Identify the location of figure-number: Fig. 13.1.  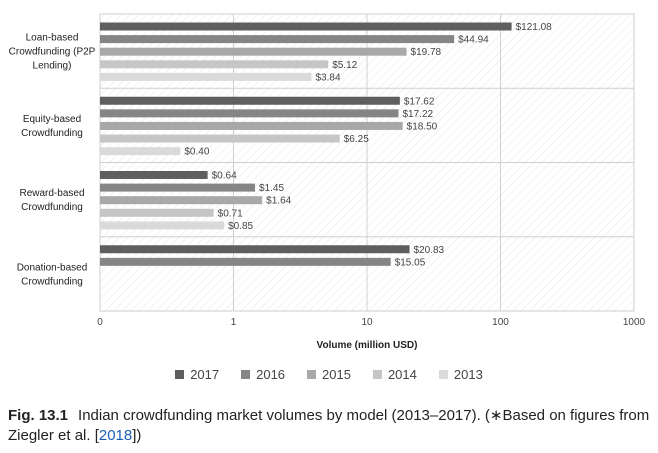
(38, 415).